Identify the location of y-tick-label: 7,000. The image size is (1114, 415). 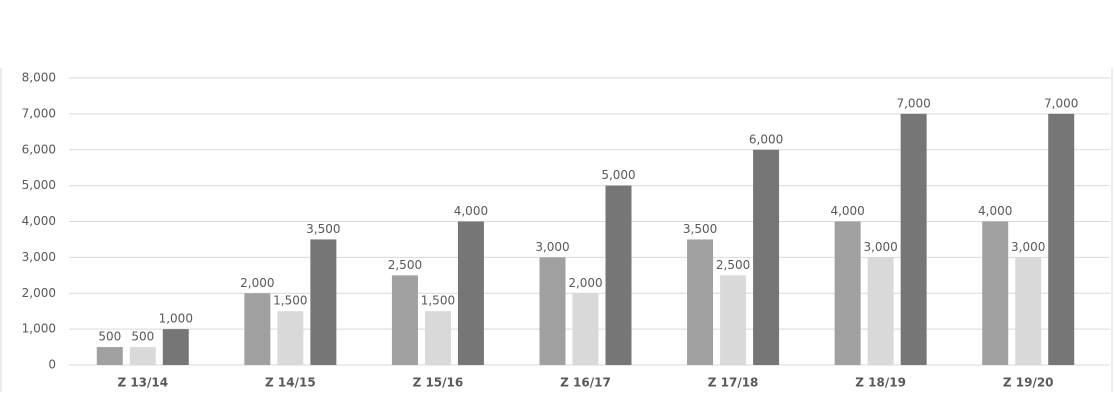
(39, 113).